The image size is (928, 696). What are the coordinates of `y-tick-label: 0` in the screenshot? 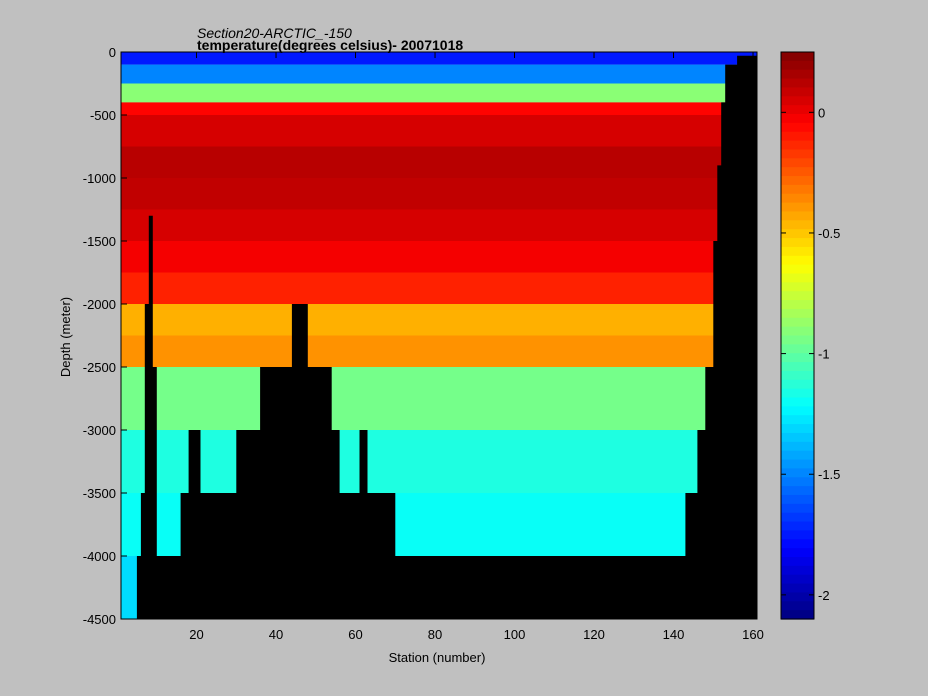 It's located at (112, 52).